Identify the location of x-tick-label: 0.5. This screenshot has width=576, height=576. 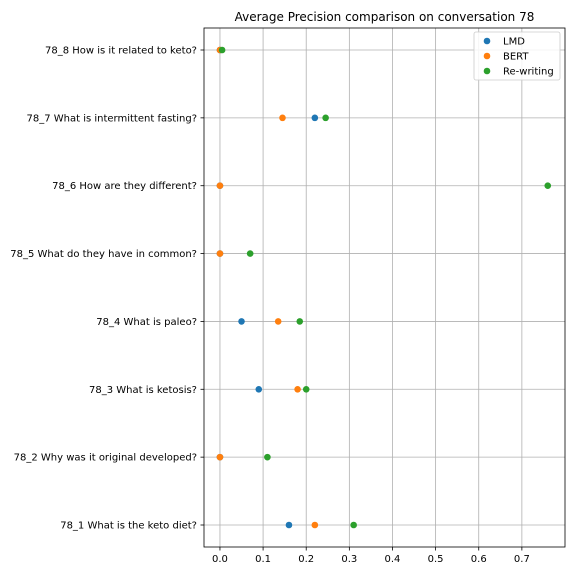
(436, 559).